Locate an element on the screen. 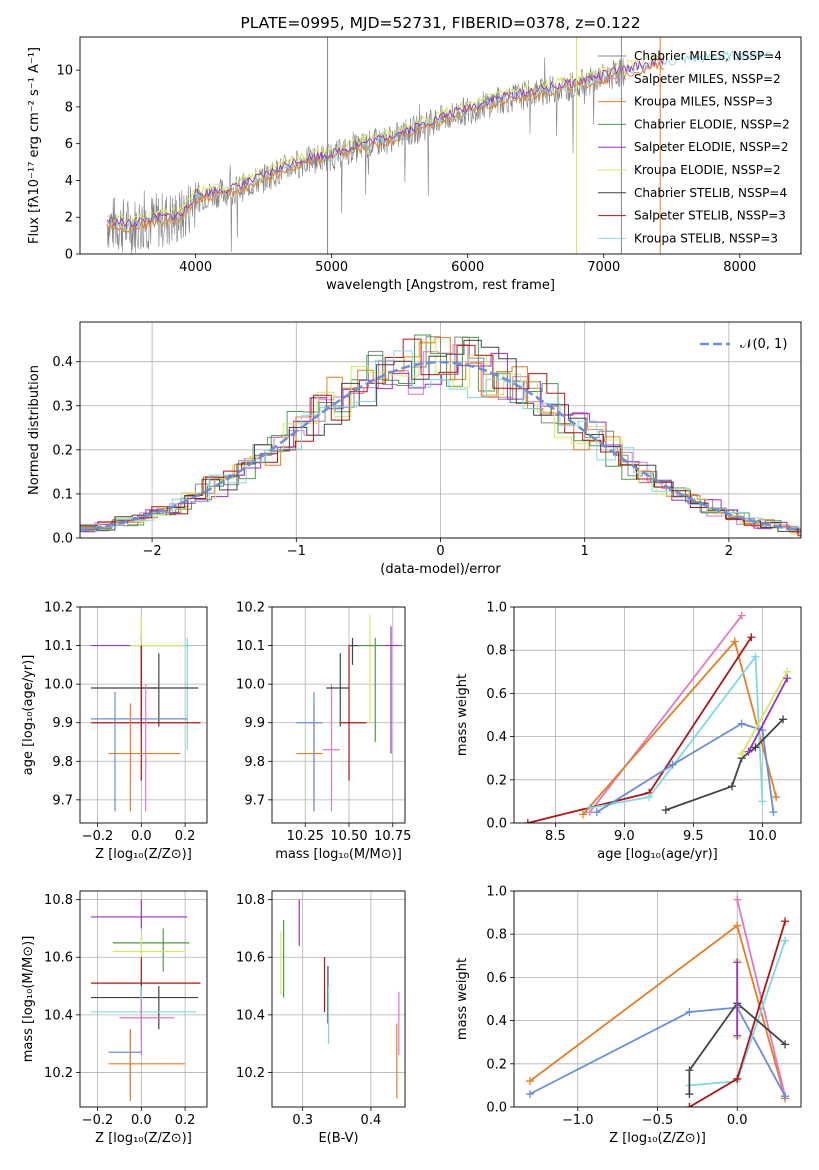 The height and width of the screenshot is (1170, 819). age-vs-mass-xtick-label-1: 10.50 is located at coordinates (348, 836).